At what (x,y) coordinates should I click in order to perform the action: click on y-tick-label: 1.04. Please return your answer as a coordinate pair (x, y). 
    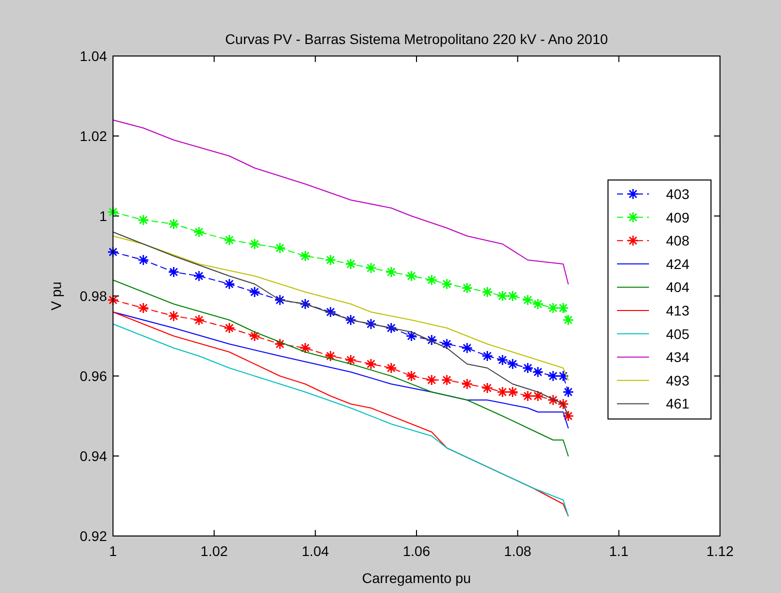
    Looking at the image, I should click on (94, 56).